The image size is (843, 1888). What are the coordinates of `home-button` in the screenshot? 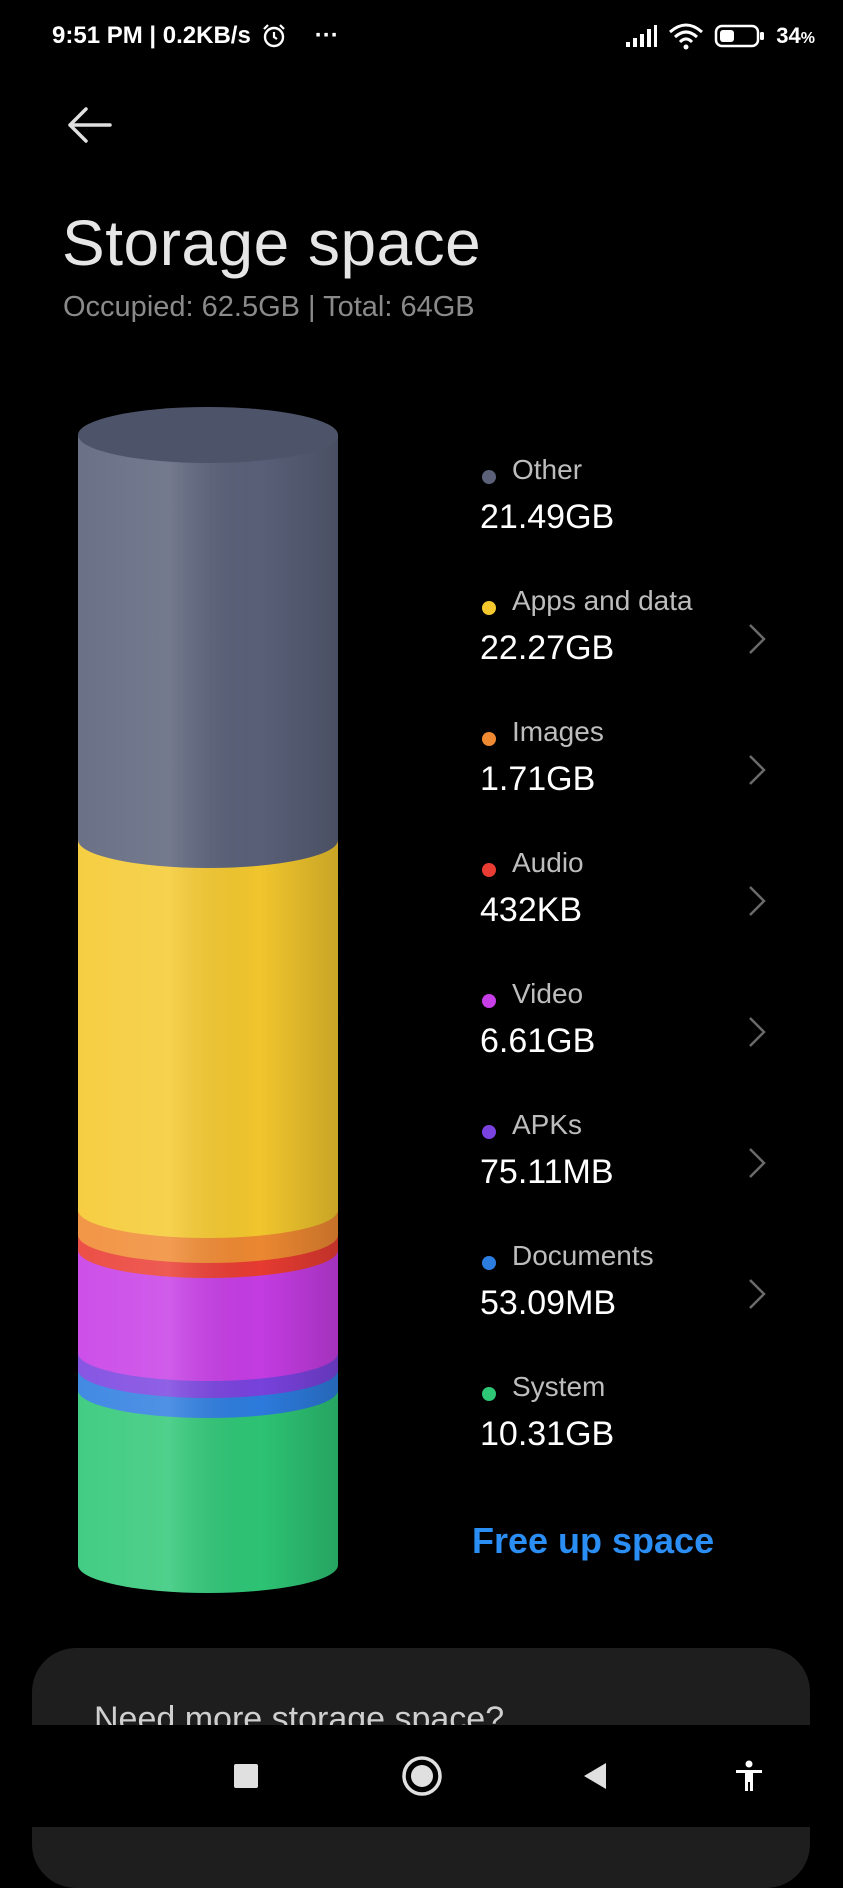 It's located at (422, 1776).